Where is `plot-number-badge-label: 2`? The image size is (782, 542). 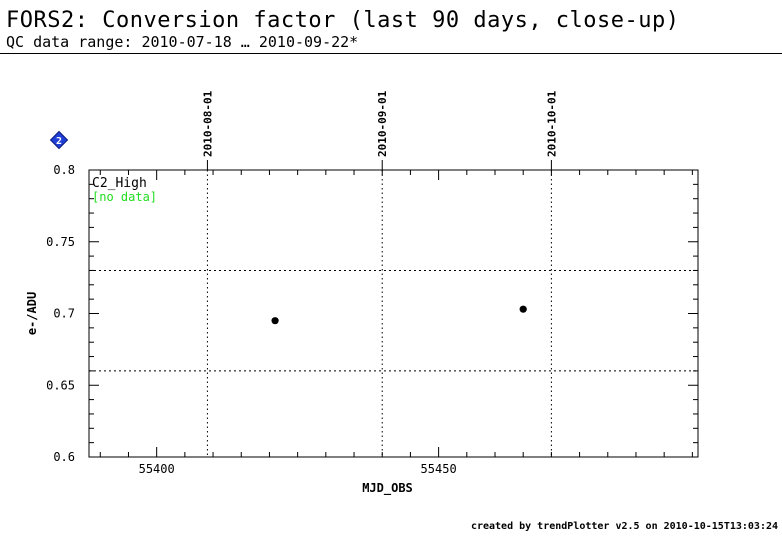
plot-number-badge-label: 2 is located at coordinates (59, 141).